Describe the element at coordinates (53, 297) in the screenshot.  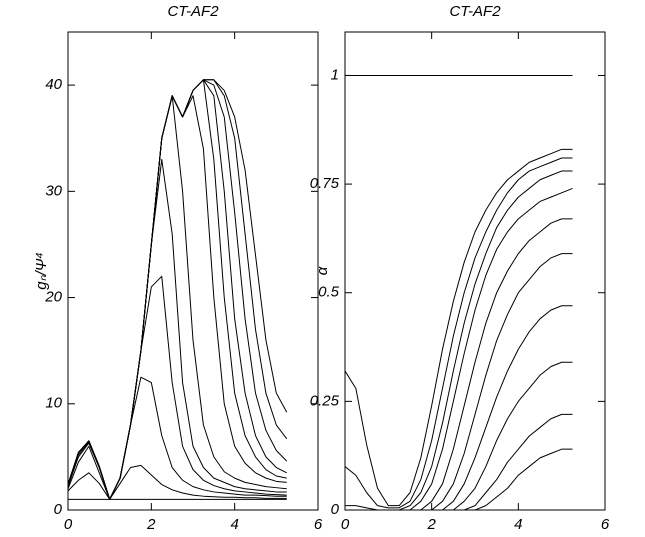
I see `y-tick-label: 20` at that location.